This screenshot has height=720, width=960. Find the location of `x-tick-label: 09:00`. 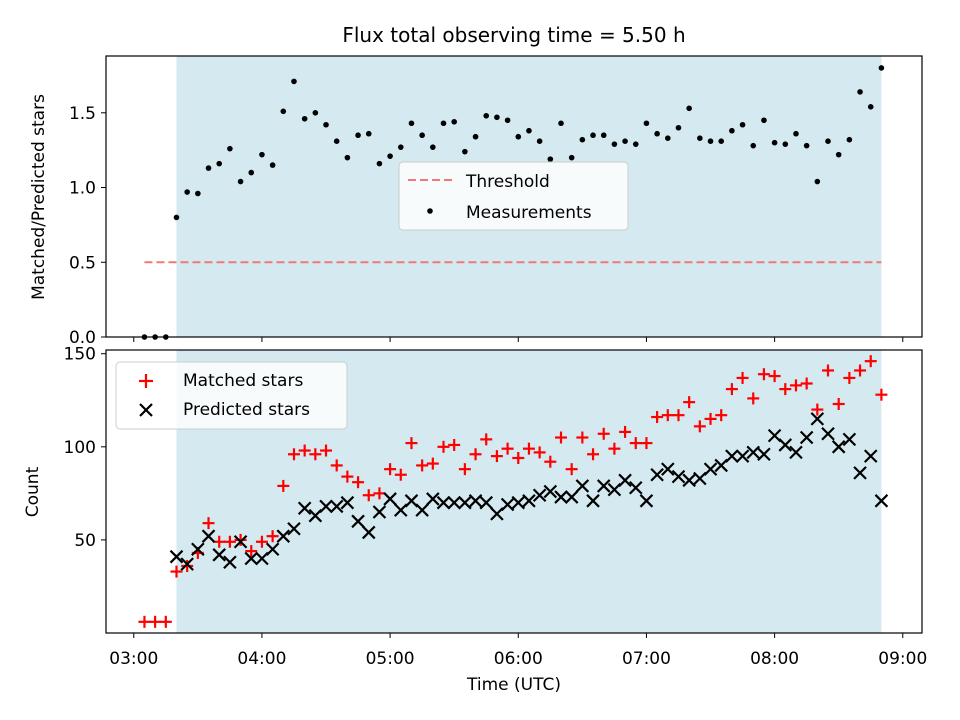

x-tick-label: 09:00 is located at coordinates (902, 659).